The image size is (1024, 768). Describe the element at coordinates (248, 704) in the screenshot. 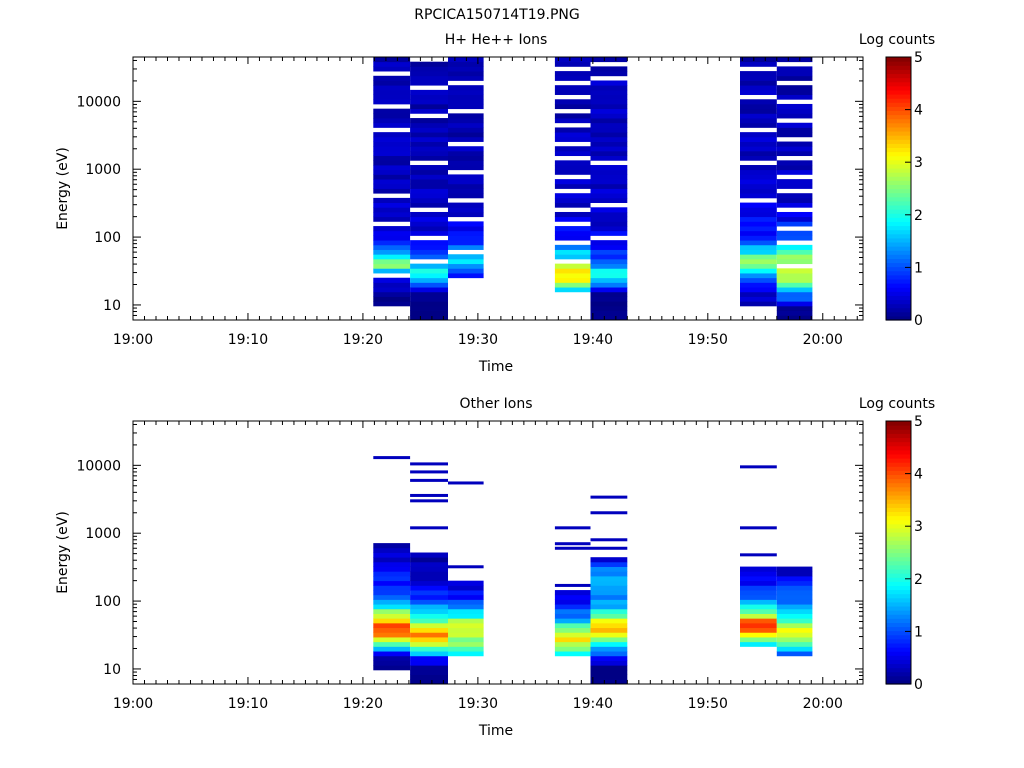

I see `x-tick-label: 19:10` at that location.